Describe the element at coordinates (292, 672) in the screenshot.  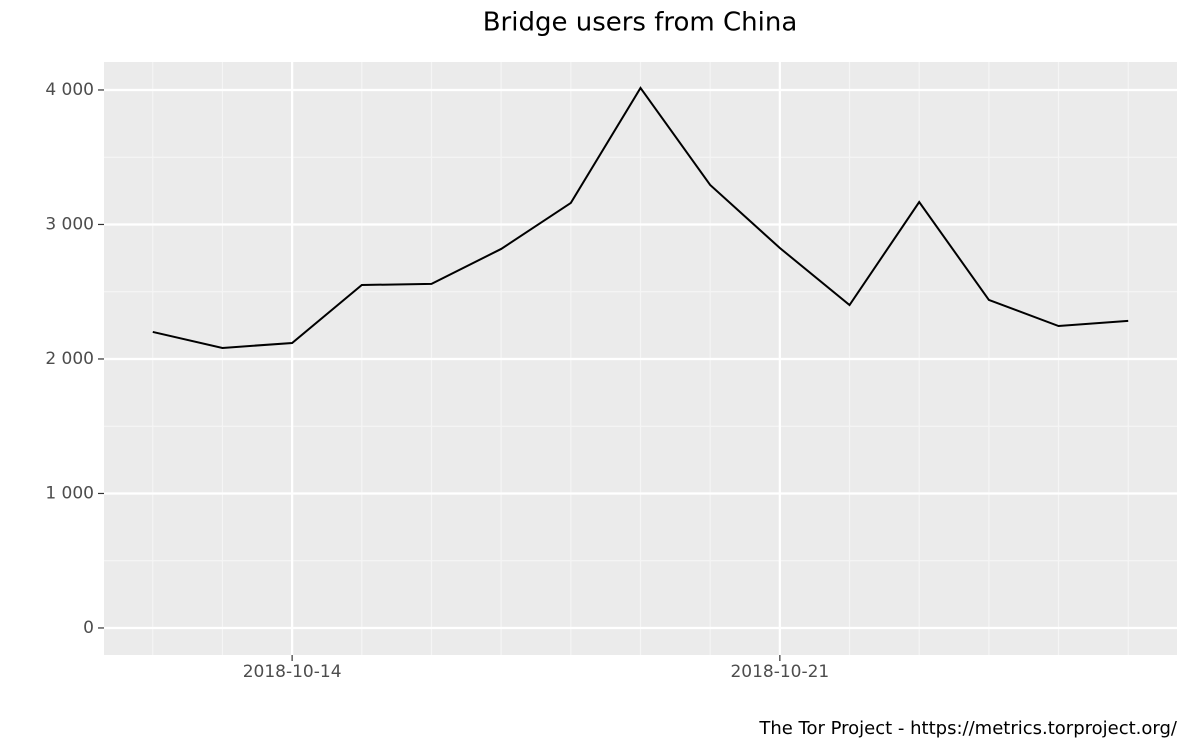
I see `x-tick-label: 2018-10-14` at that location.